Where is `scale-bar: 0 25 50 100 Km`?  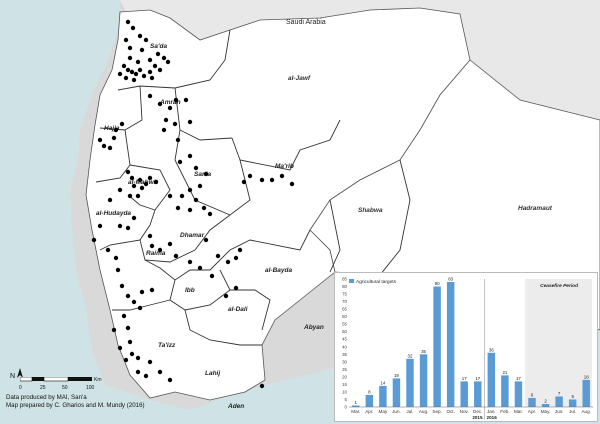
scale-bar: 0 25 50 100 Km is located at coordinates (60, 383).